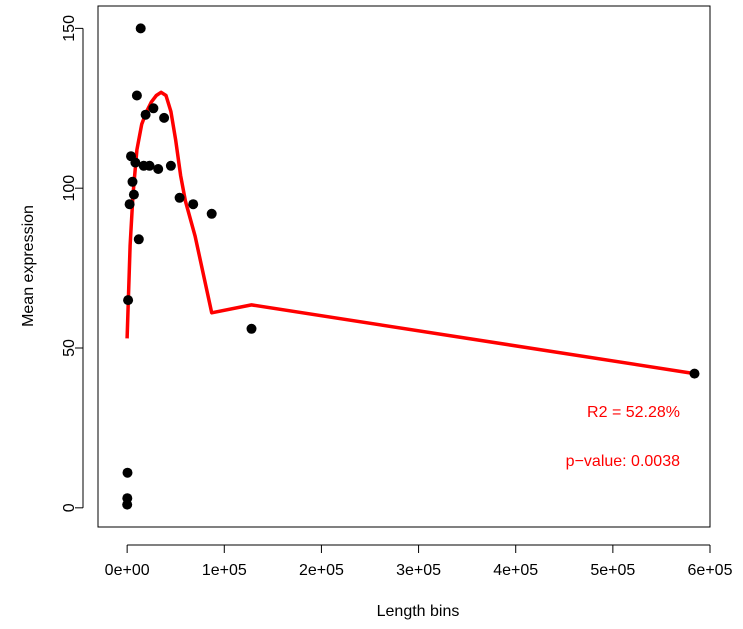  I want to click on y-tick-label: 50, so click(69, 348).